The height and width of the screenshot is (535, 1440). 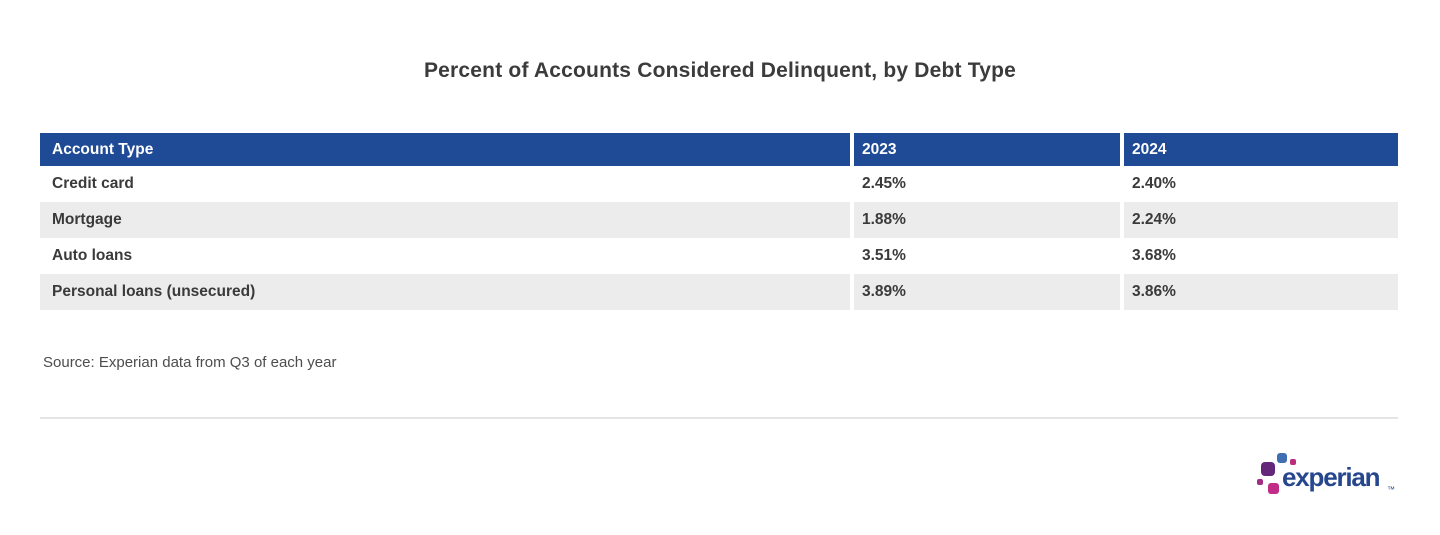 What do you see at coordinates (985, 292) in the screenshot?
I see `cell-2023-value: 3.89%` at bounding box center [985, 292].